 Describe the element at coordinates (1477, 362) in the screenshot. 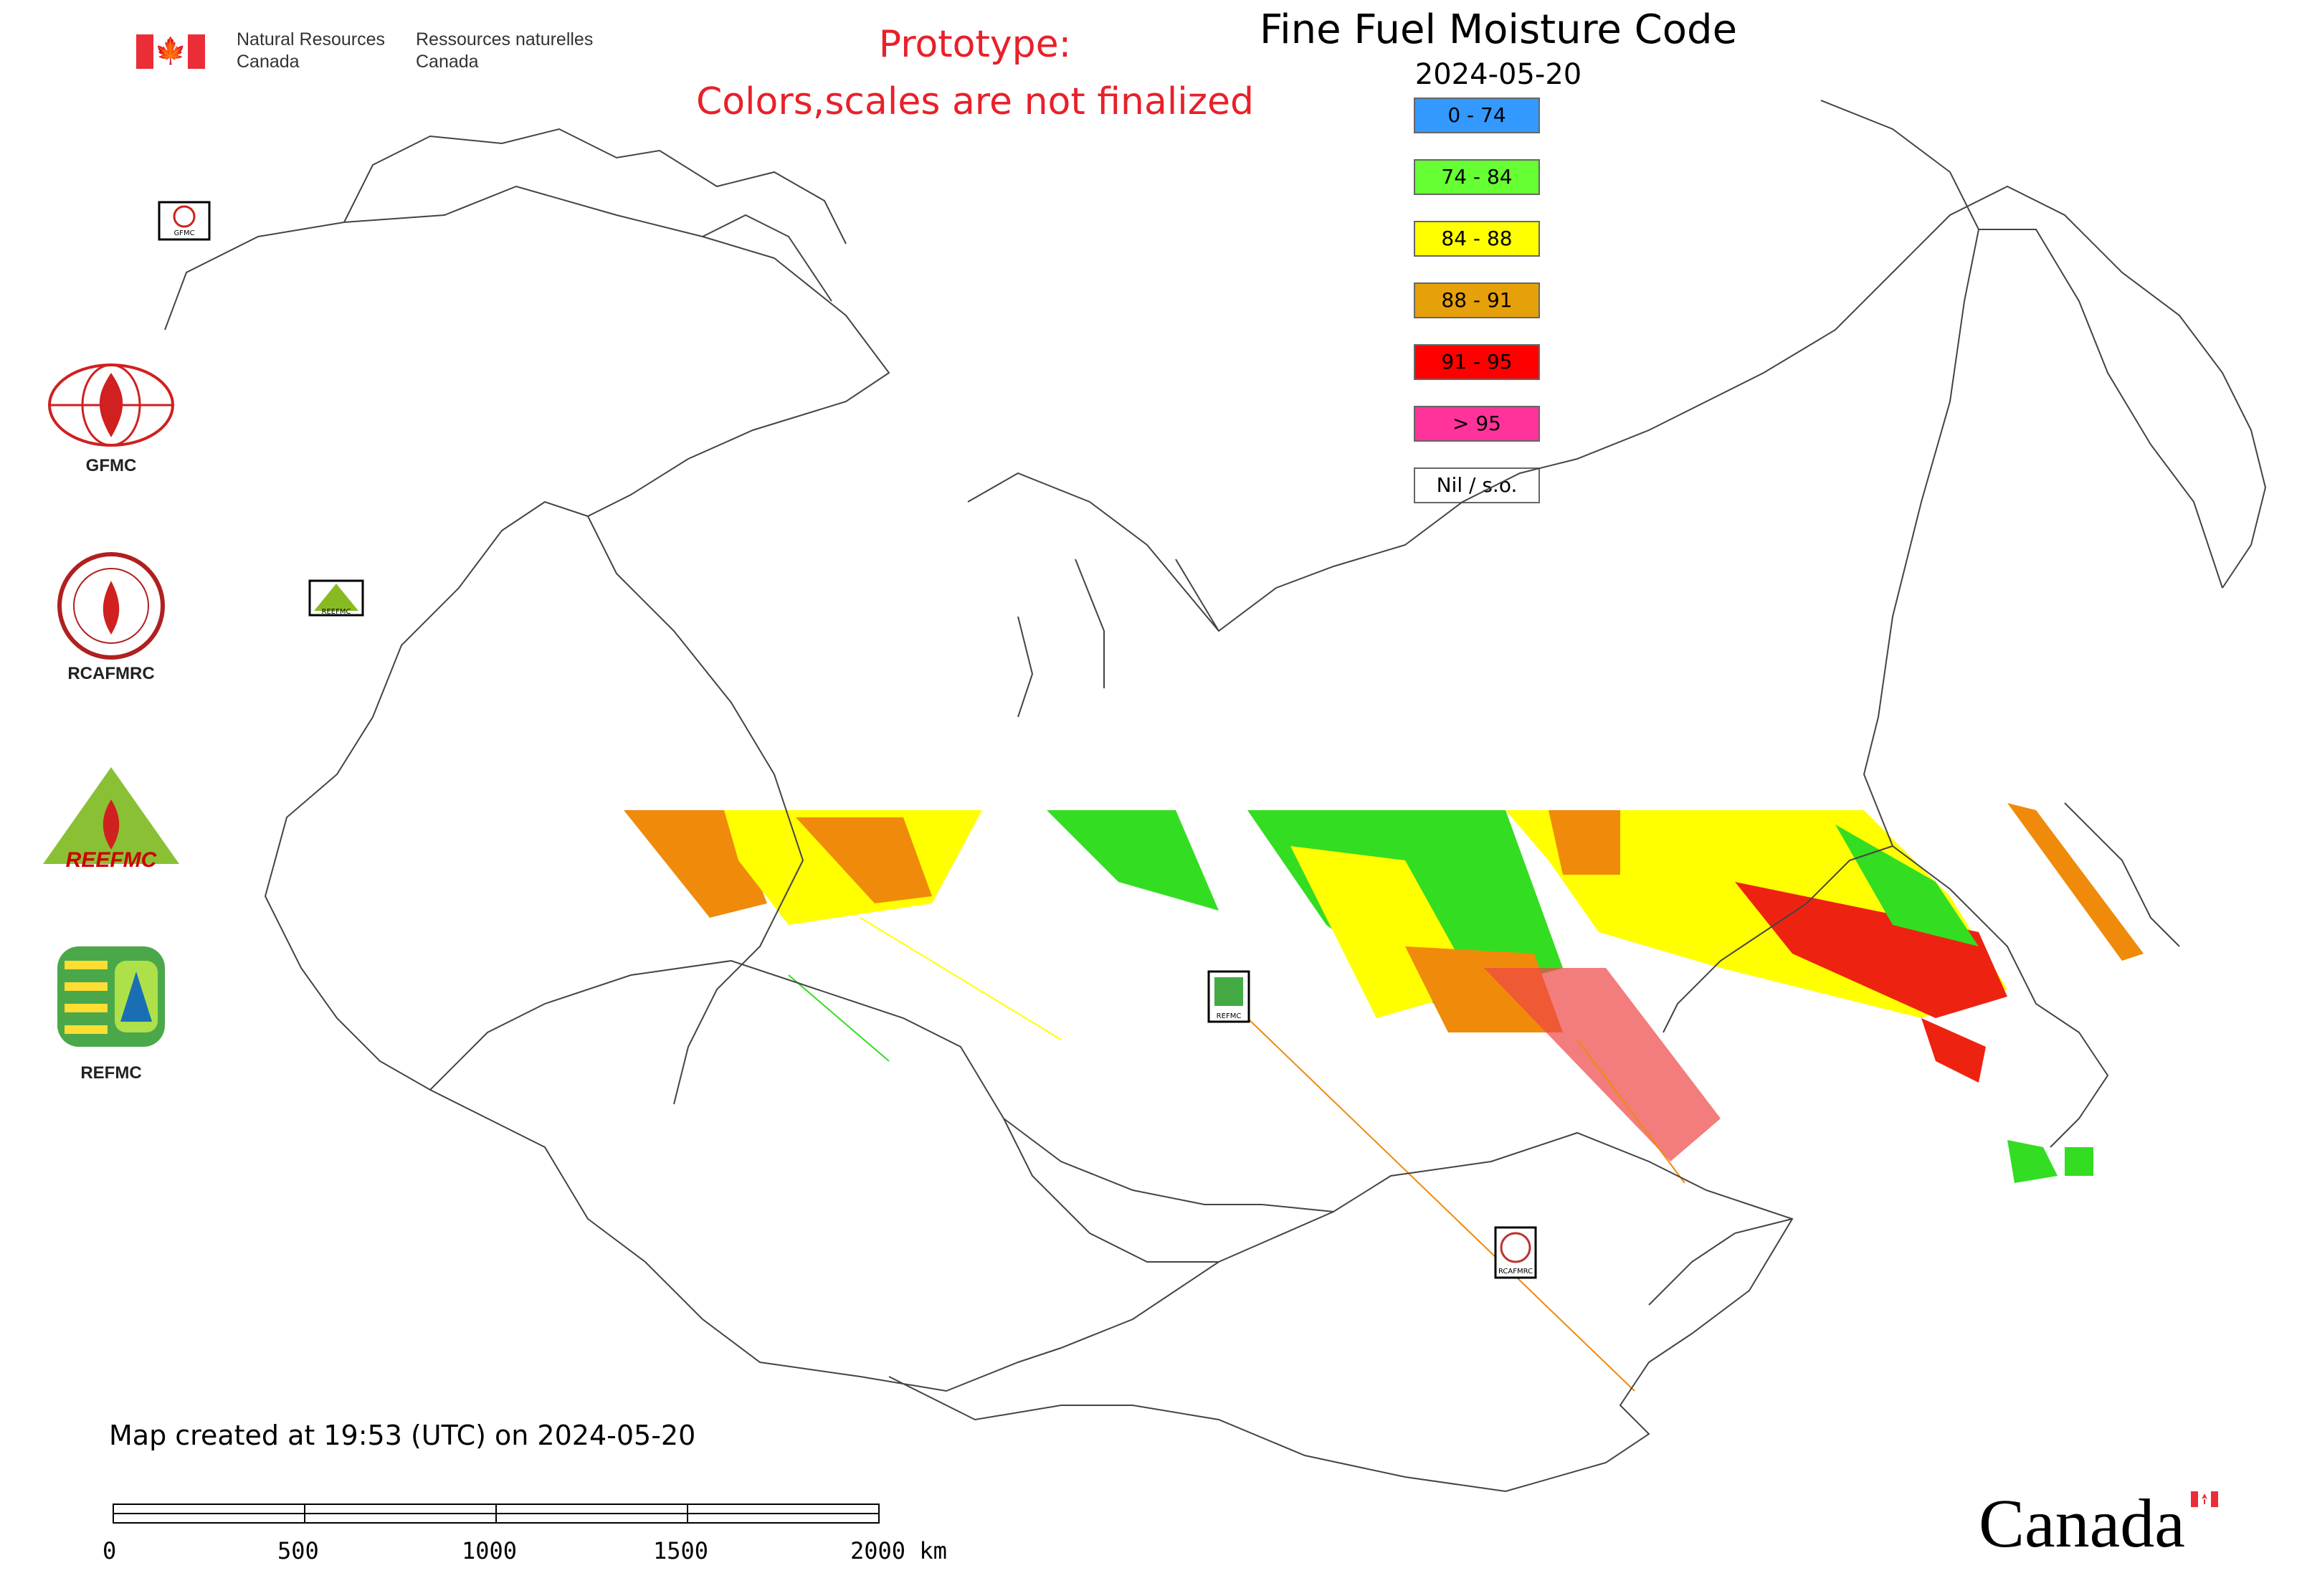

I see `legend-item-91-95: 91 - 95` at that location.